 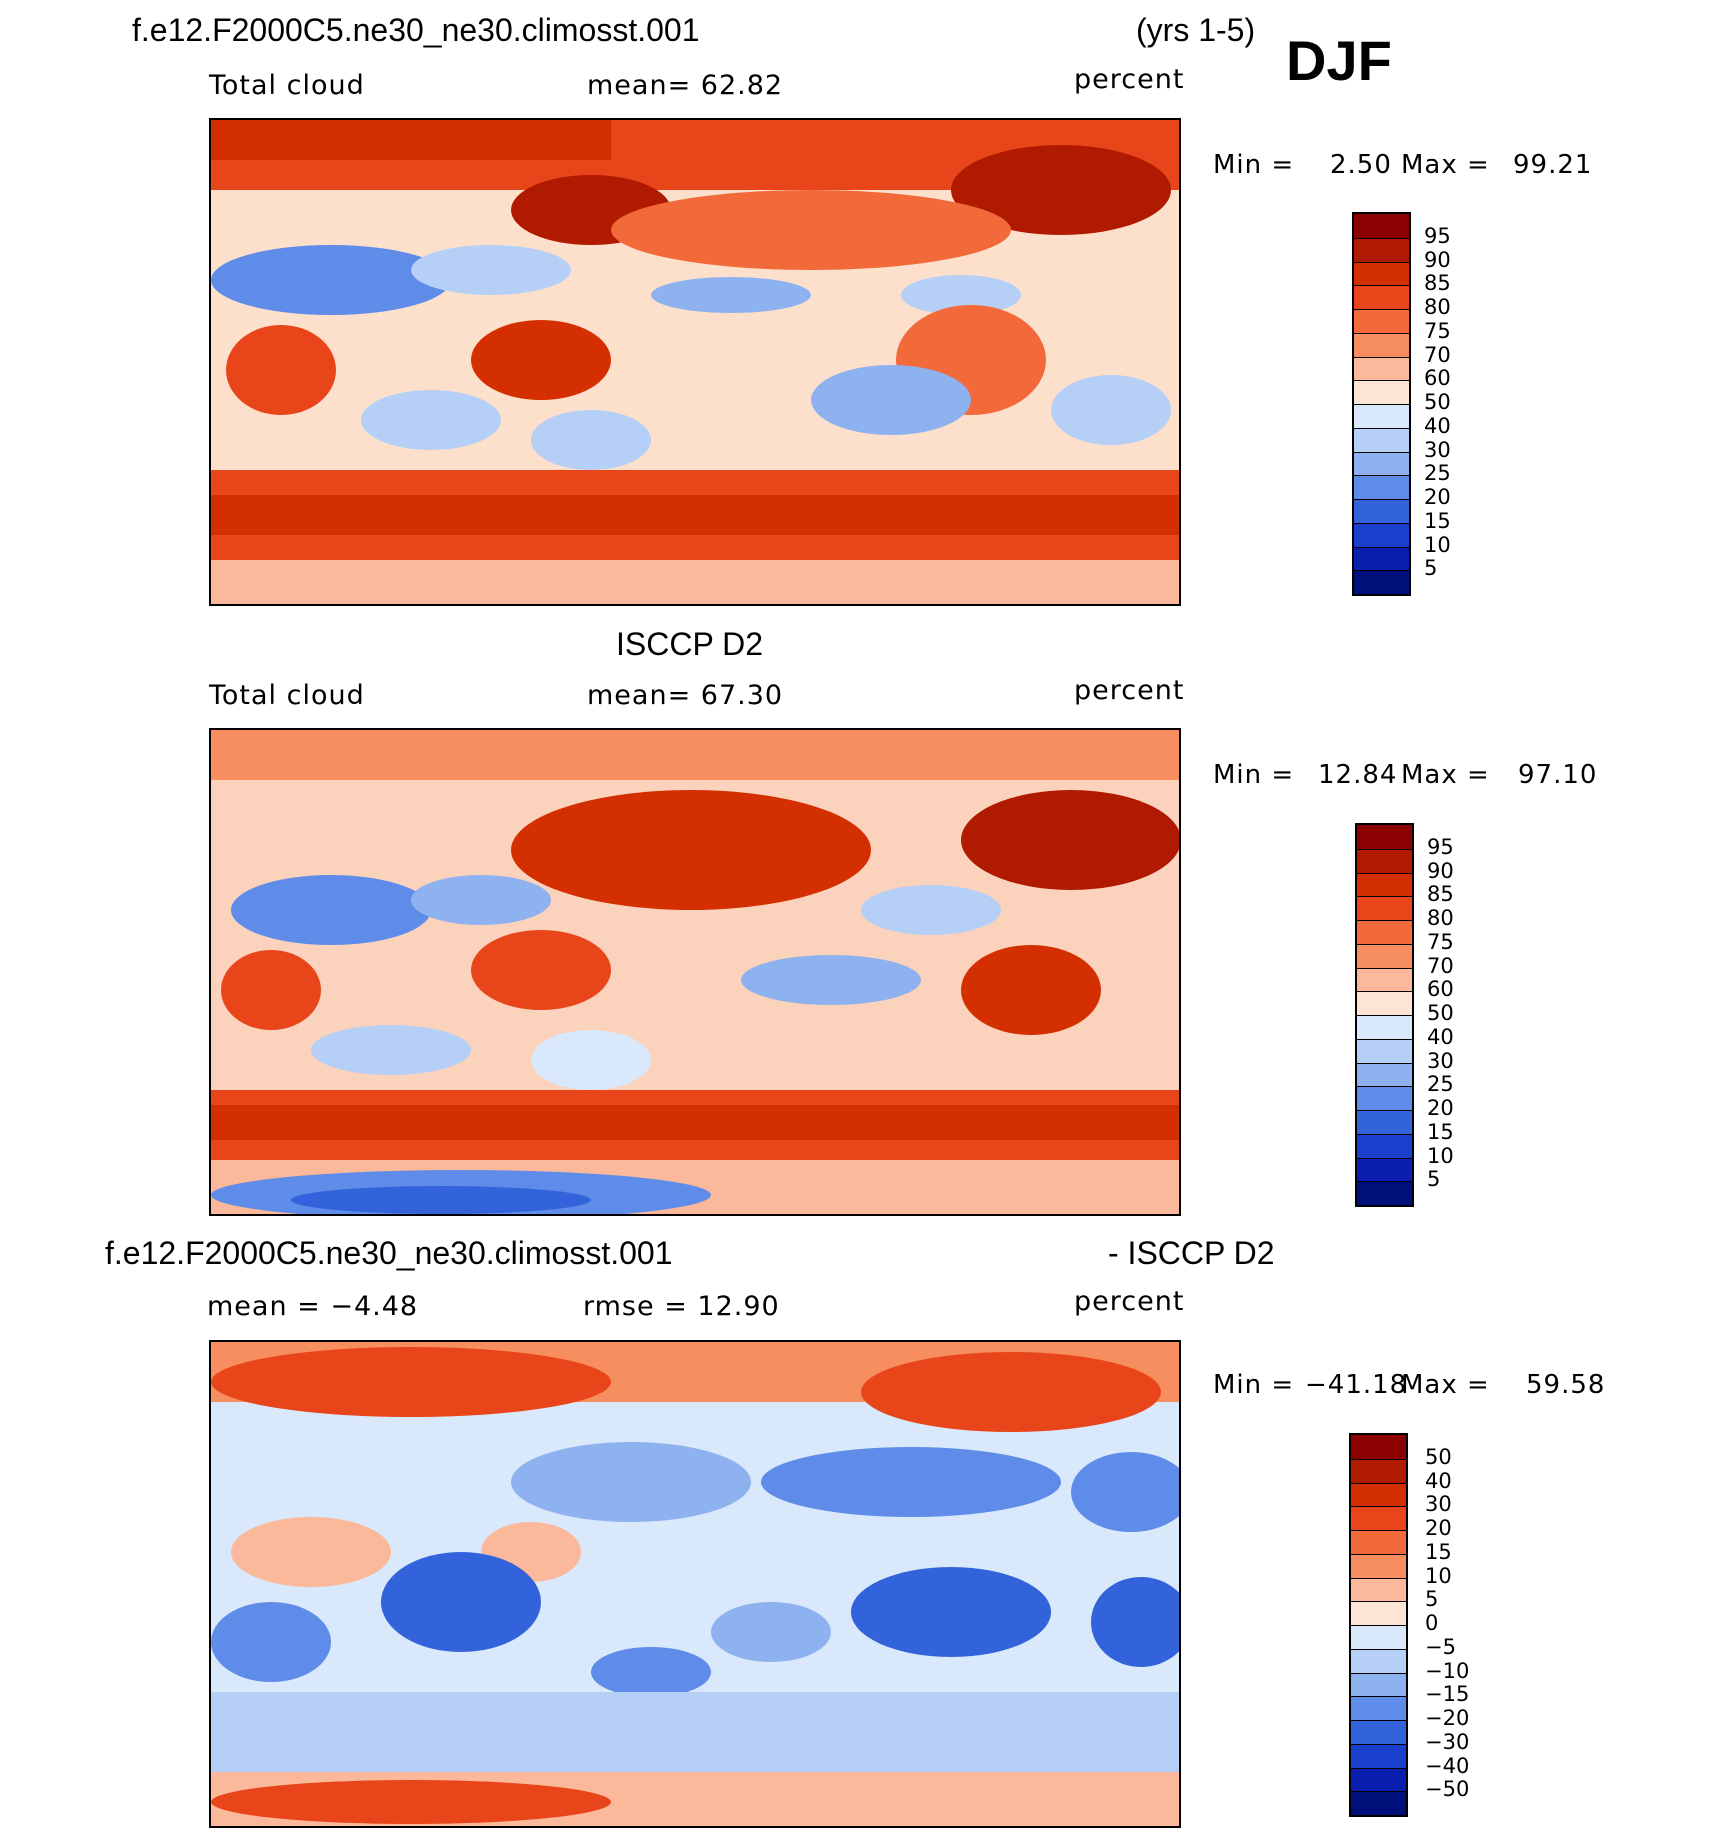 I want to click on panel1-units: percent, so click(x=1129, y=79).